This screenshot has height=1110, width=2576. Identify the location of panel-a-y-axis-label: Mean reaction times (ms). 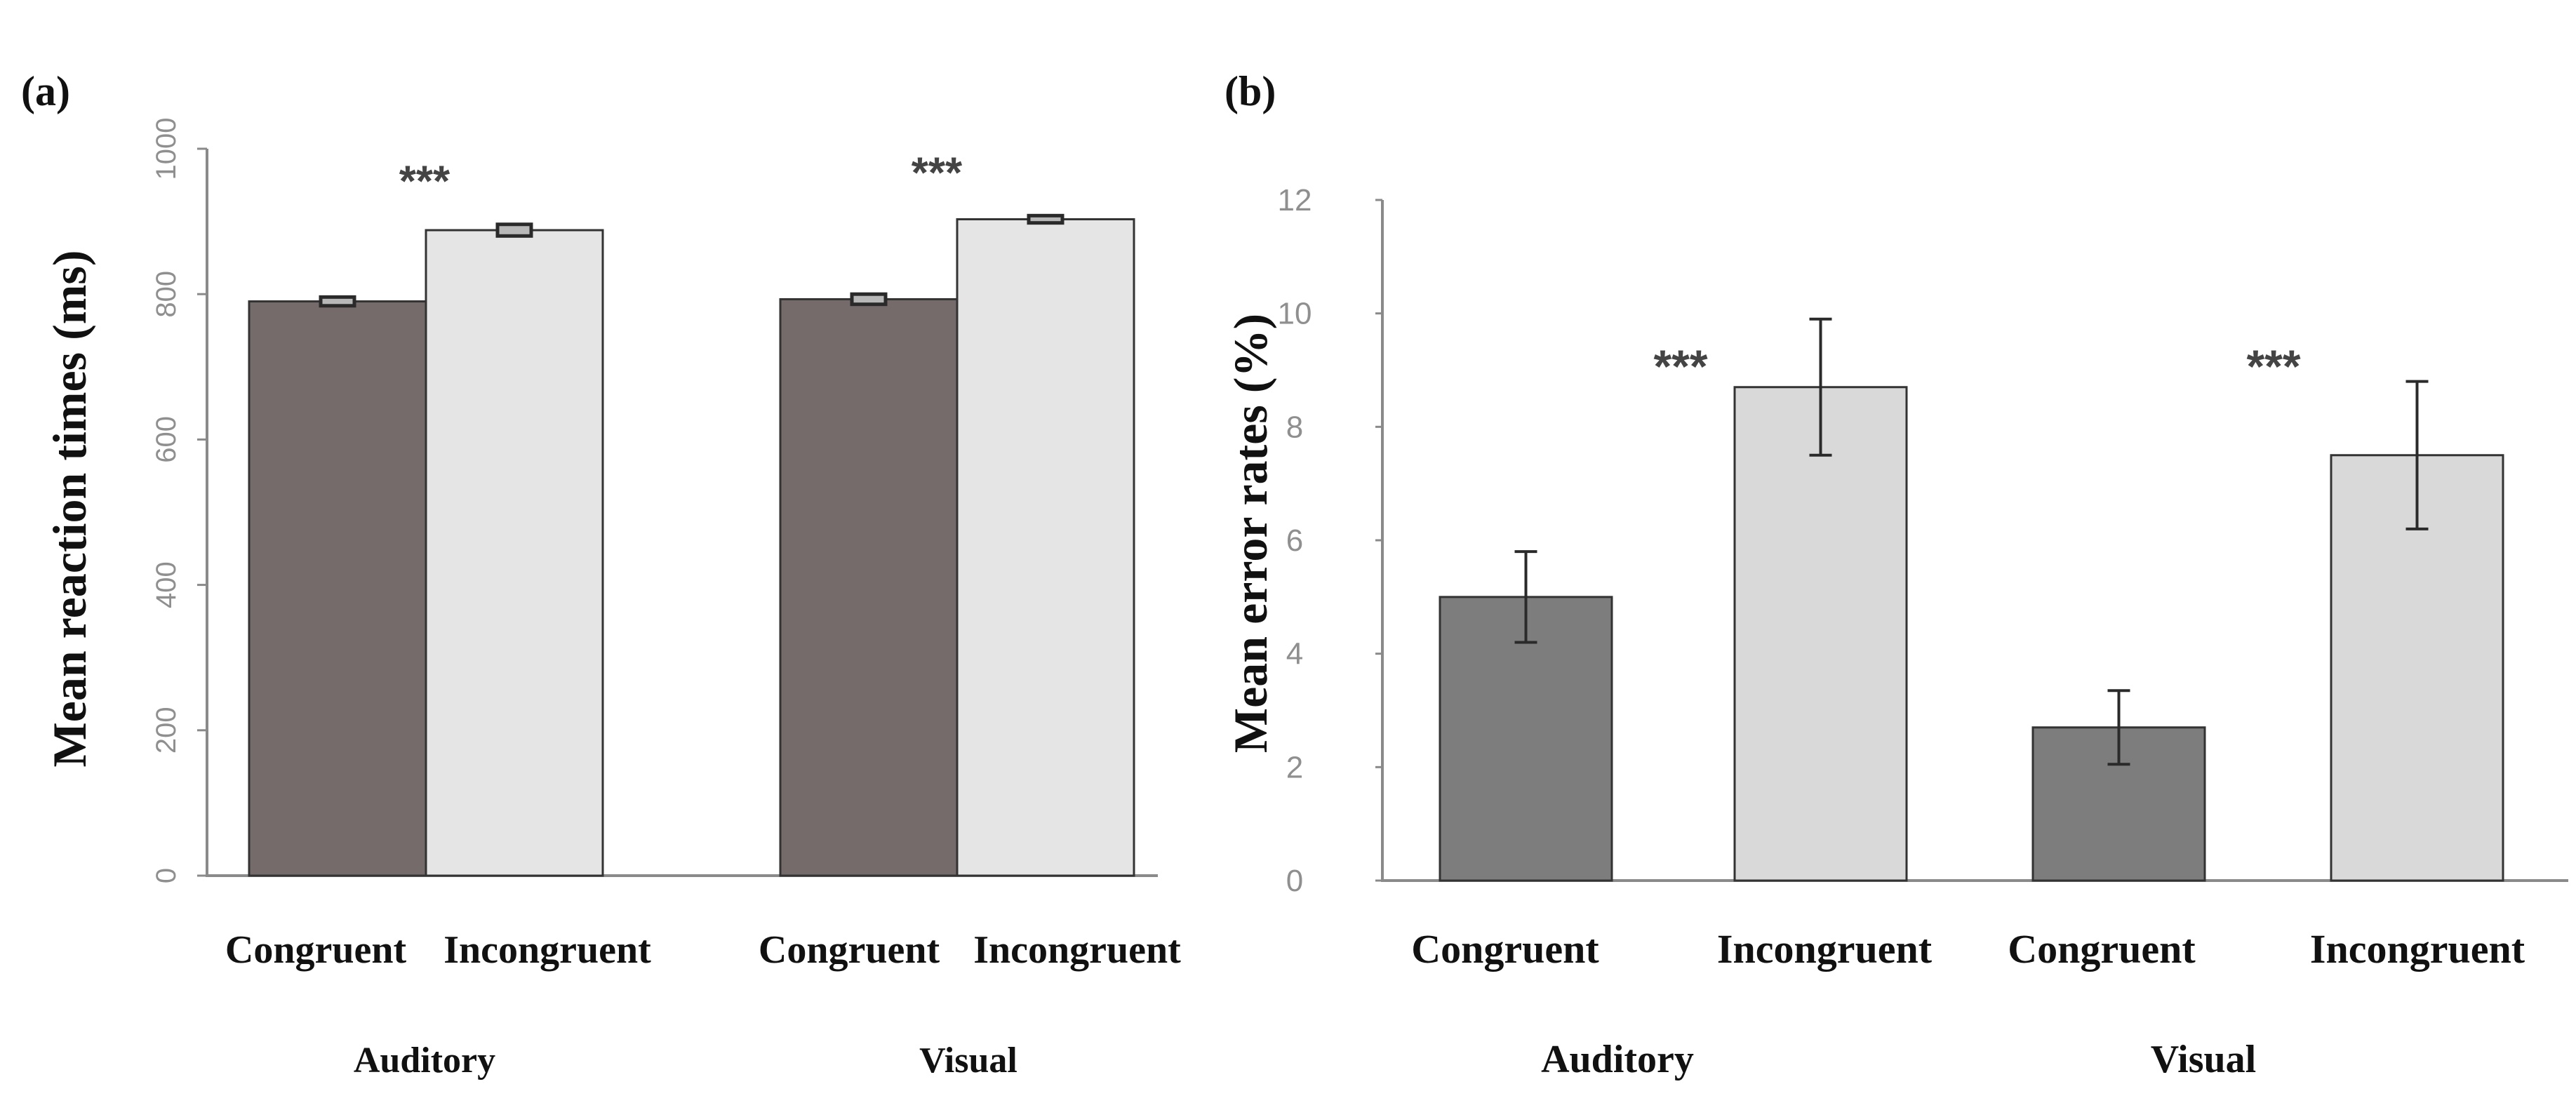
(69, 508).